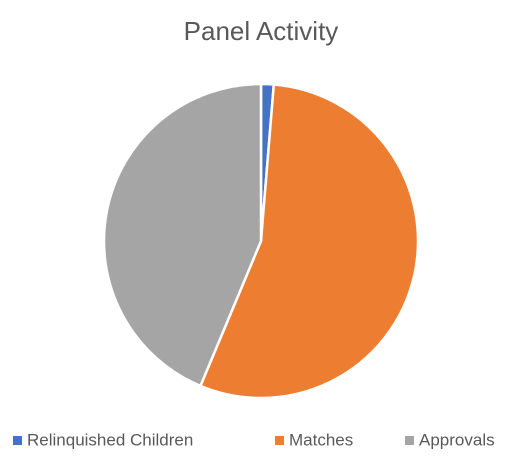 This screenshot has height=461, width=523. What do you see at coordinates (321, 439) in the screenshot?
I see `legend-label: Matches` at bounding box center [321, 439].